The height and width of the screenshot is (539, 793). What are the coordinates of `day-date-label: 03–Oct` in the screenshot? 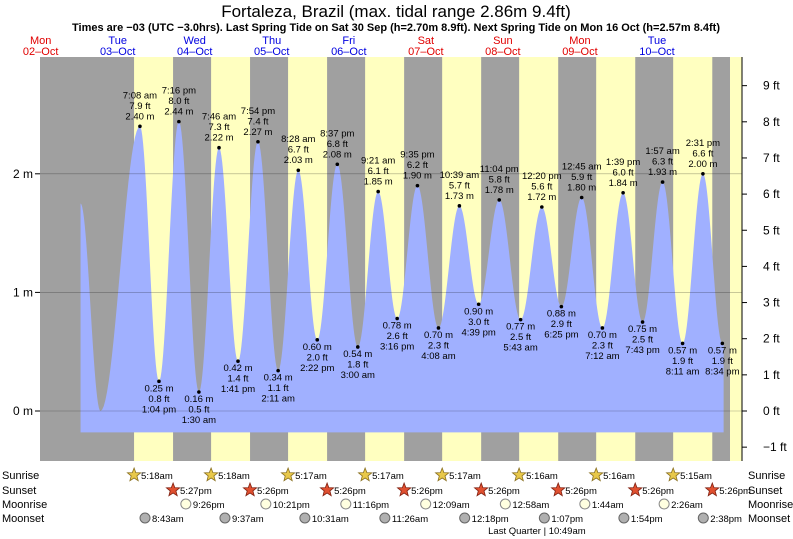 It's located at (117, 52).